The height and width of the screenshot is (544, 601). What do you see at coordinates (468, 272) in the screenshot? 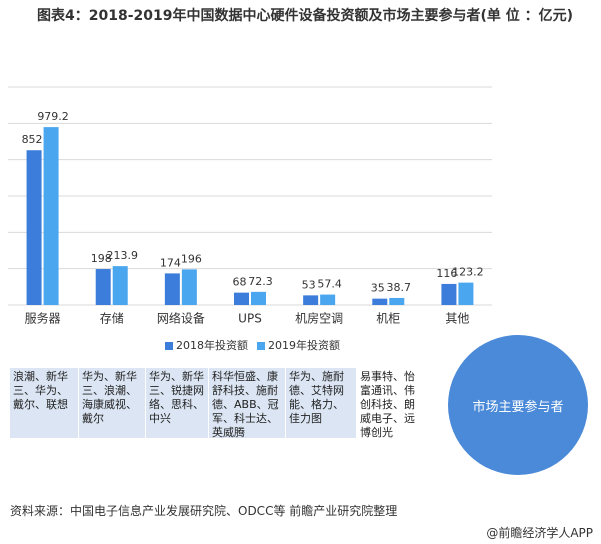
I see `value-label: 123.2` at bounding box center [468, 272].